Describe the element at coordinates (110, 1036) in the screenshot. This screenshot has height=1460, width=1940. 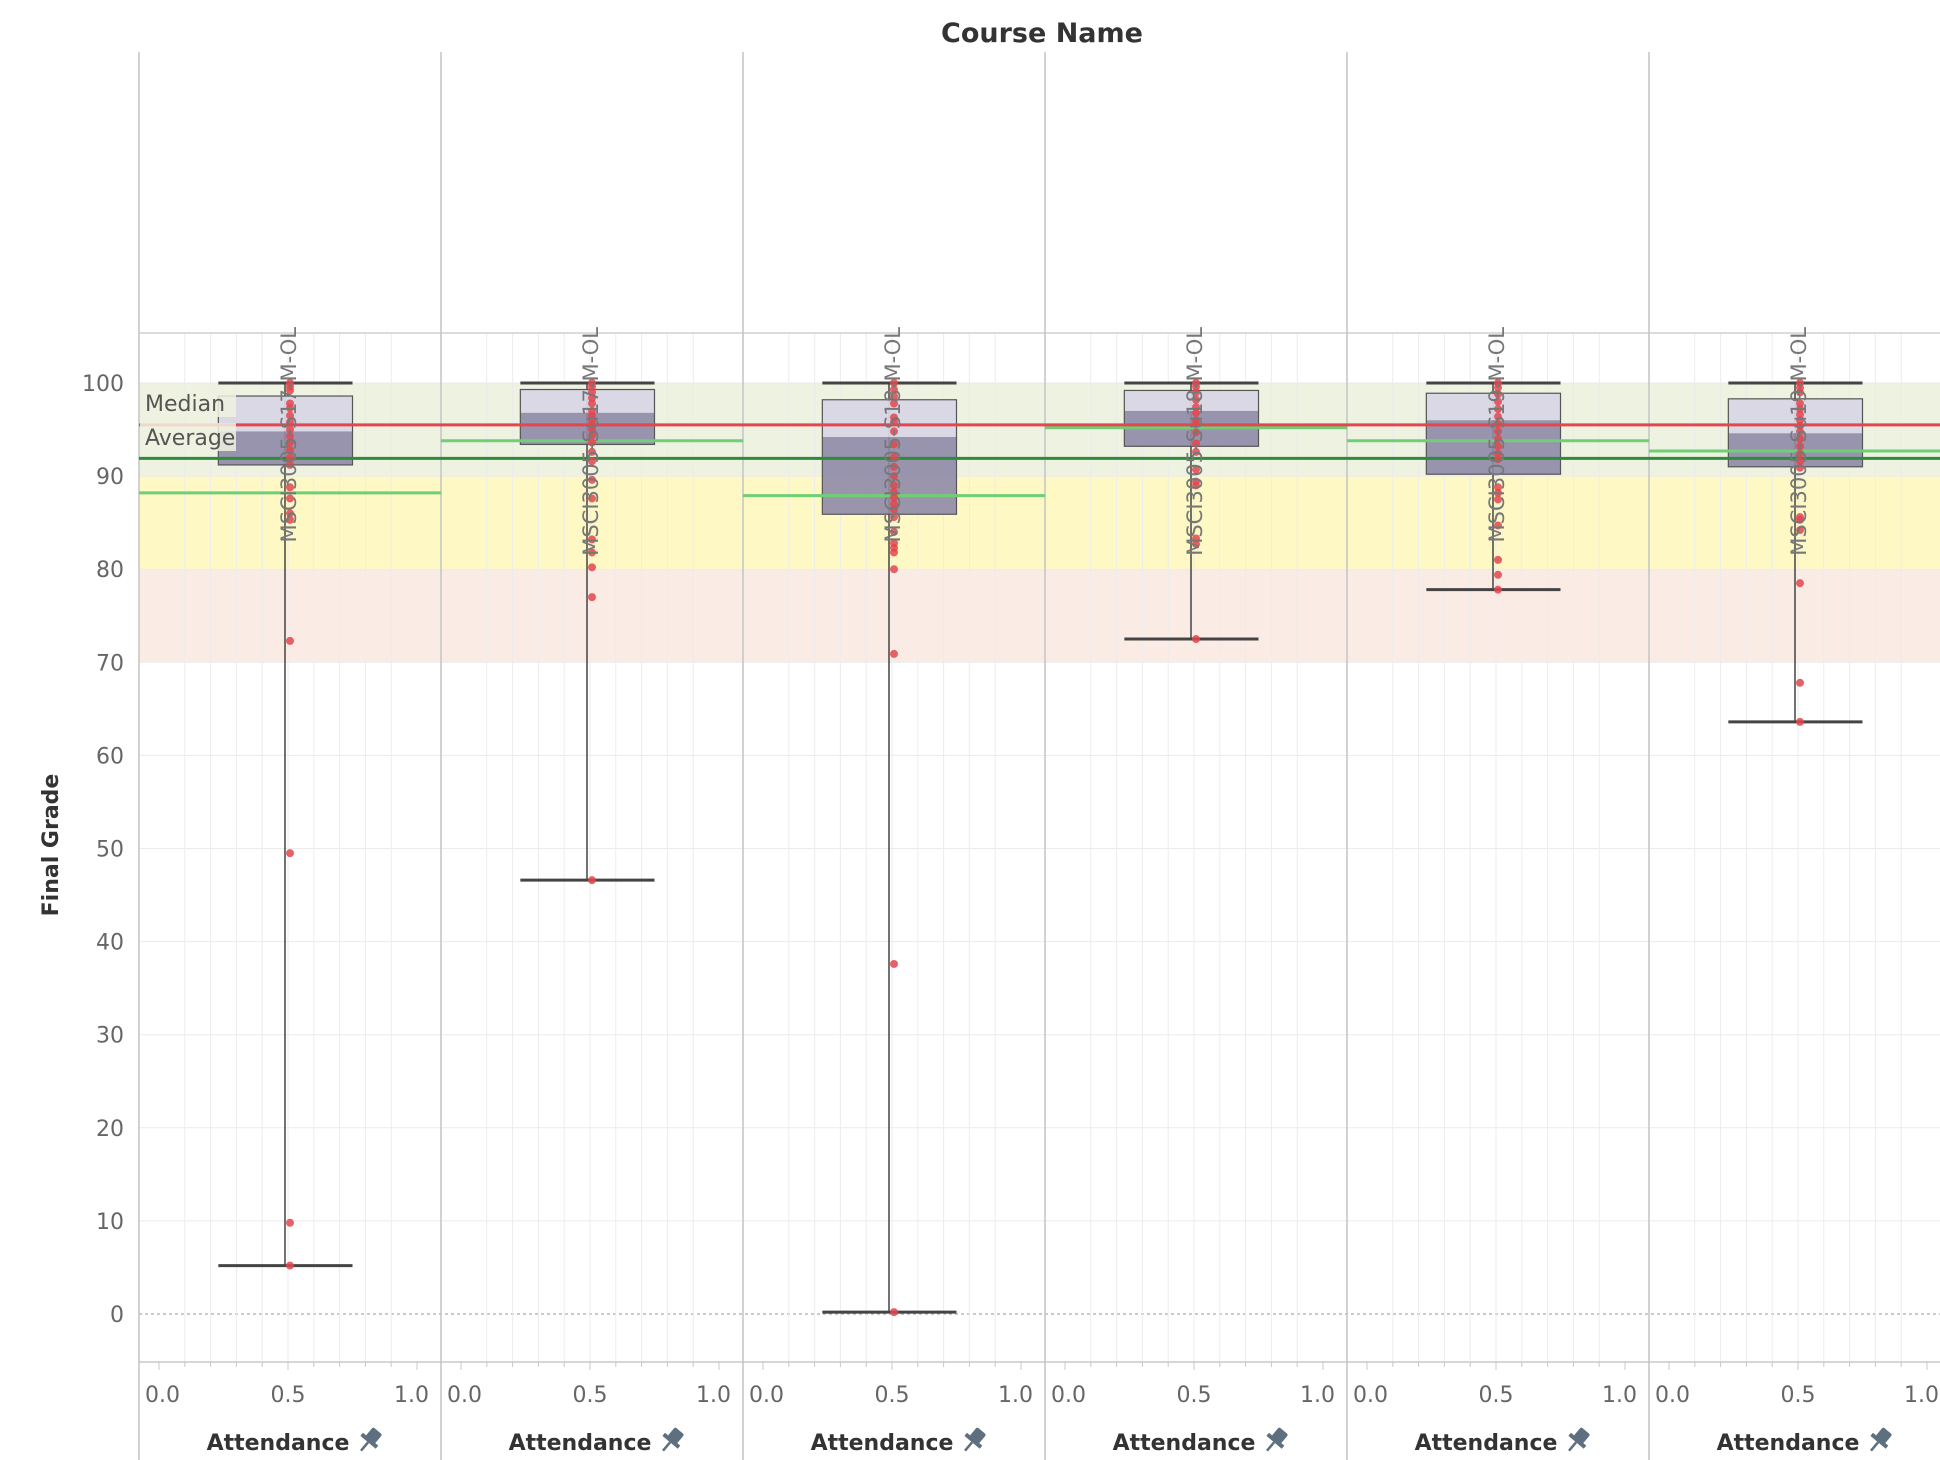
I see `y-tick-label: 30` at that location.